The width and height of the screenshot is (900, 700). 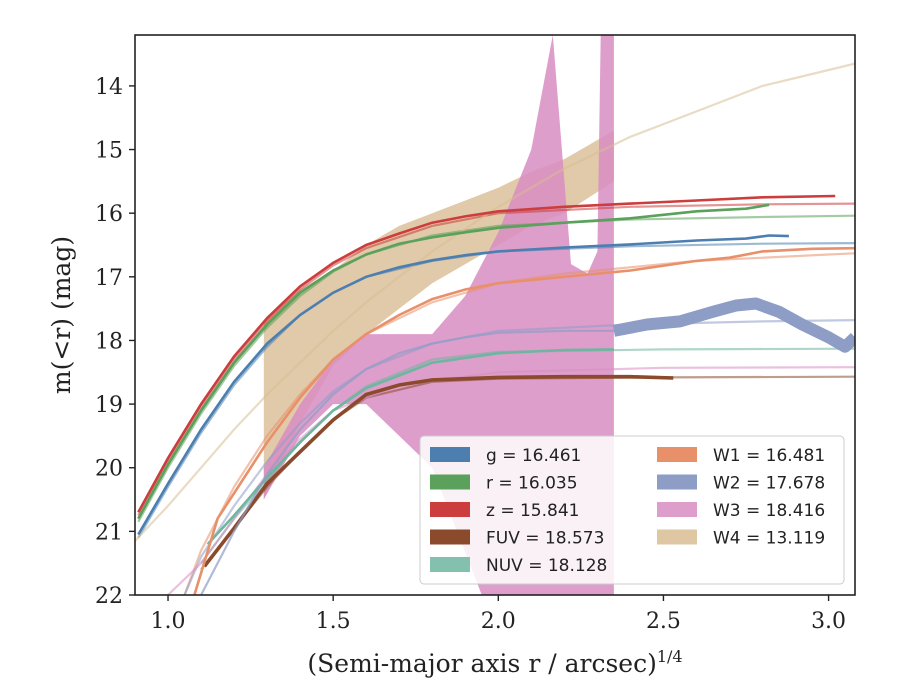 What do you see at coordinates (733, 325) in the screenshot?
I see `series-w2-data-band` at bounding box center [733, 325].